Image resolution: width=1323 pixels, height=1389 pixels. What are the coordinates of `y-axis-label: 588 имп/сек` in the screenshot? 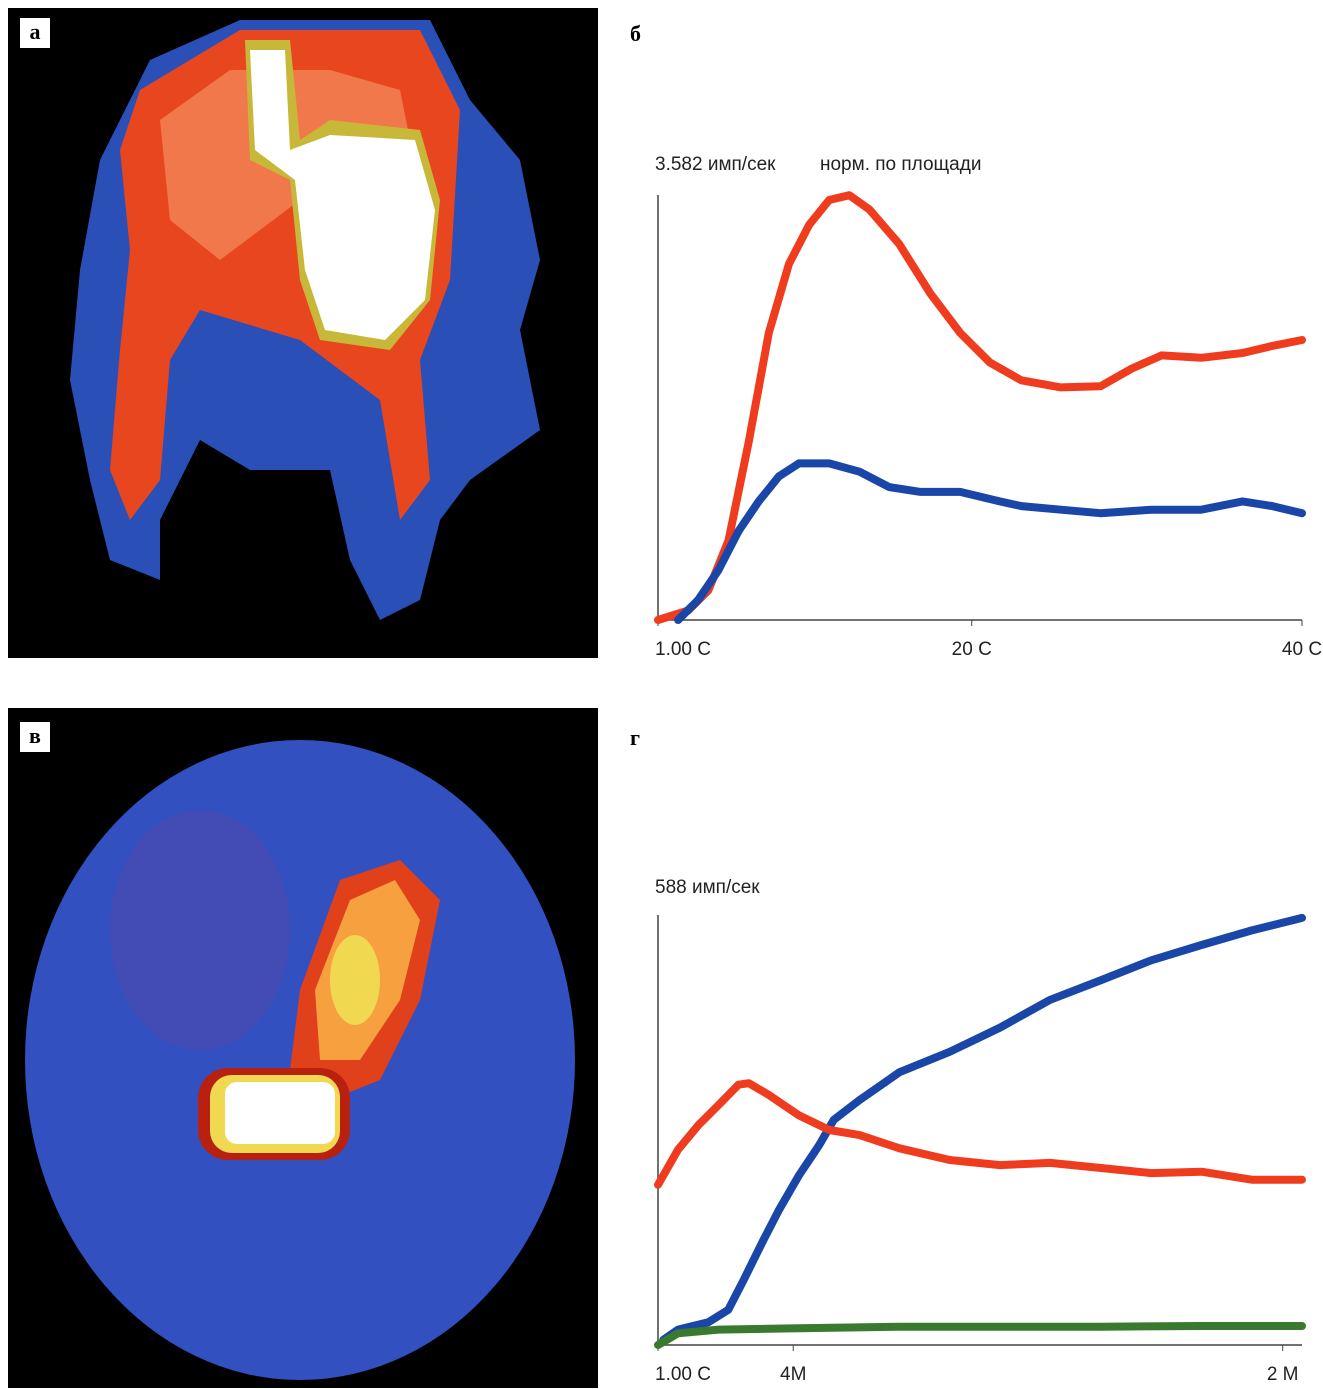 It's located at (707, 887).